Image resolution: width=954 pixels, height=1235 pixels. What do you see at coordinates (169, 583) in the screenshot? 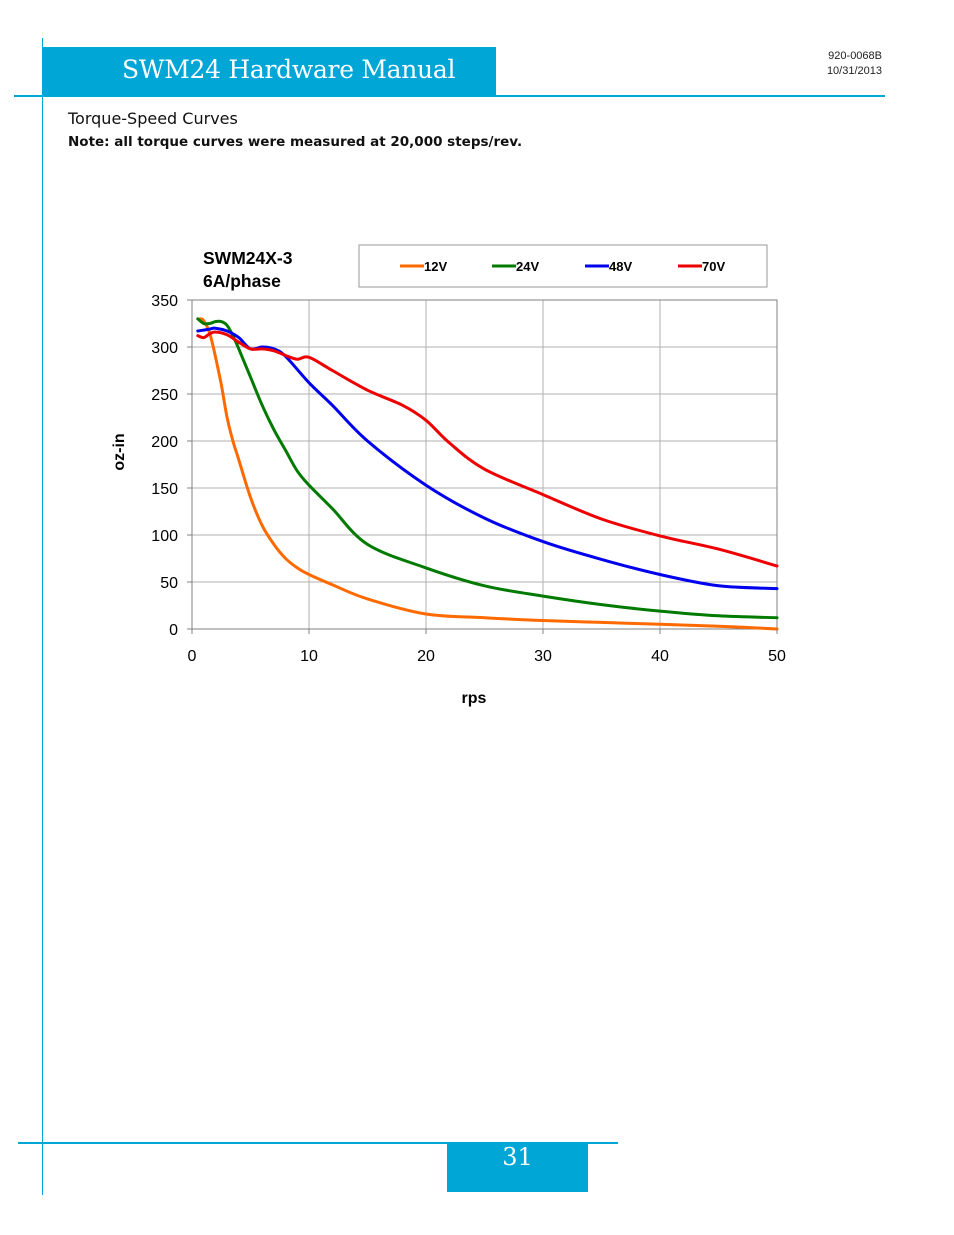
I see `y-tick-label: 50` at bounding box center [169, 583].